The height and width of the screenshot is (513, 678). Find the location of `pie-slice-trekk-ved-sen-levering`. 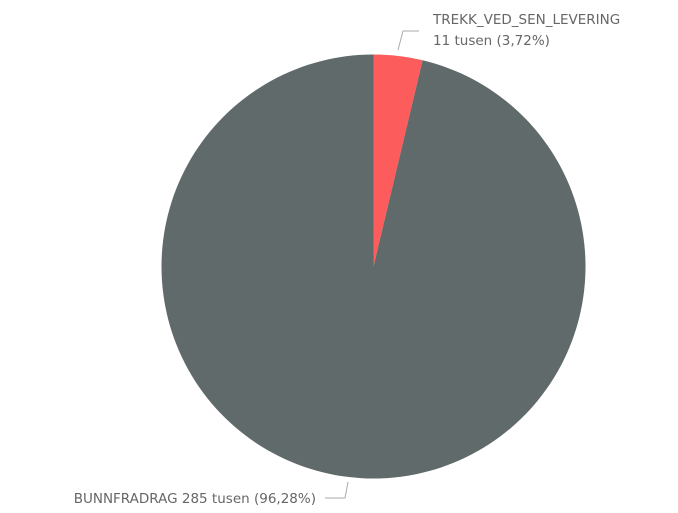

pie-slice-trekk-ved-sen-levering is located at coordinates (398, 160).